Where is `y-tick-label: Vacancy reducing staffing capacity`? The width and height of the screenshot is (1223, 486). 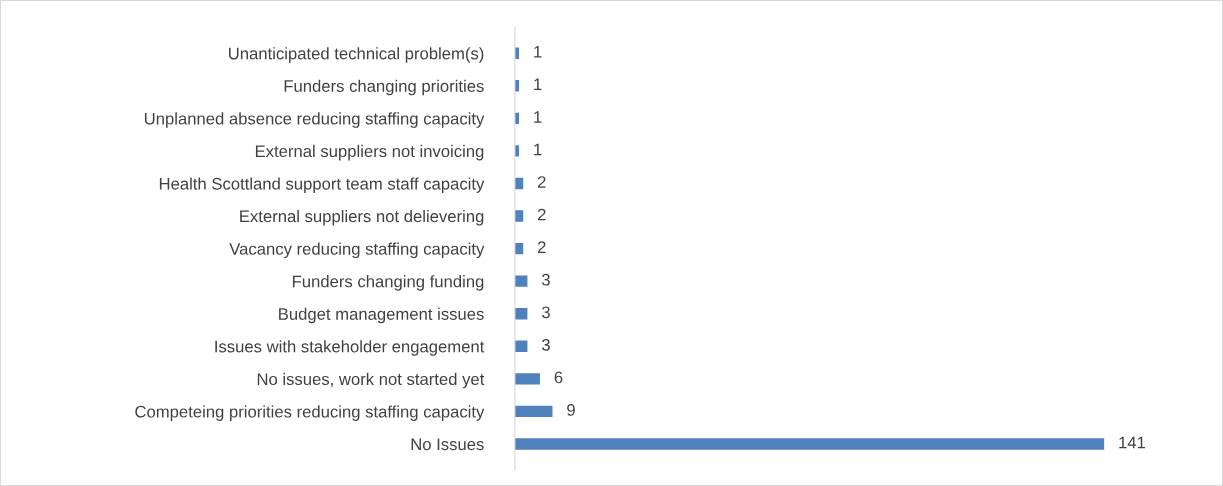
y-tick-label: Vacancy reducing staffing capacity is located at coordinates (357, 250).